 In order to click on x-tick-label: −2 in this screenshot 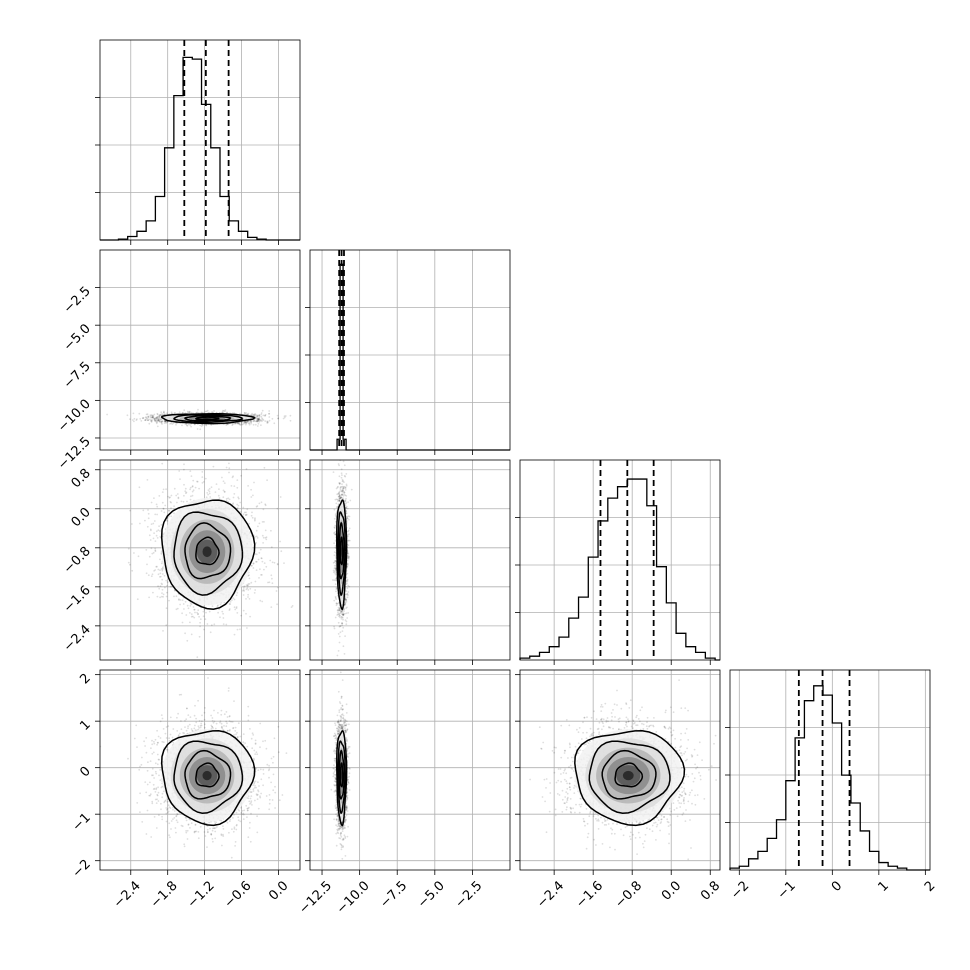, I will do `click(740, 890)`.